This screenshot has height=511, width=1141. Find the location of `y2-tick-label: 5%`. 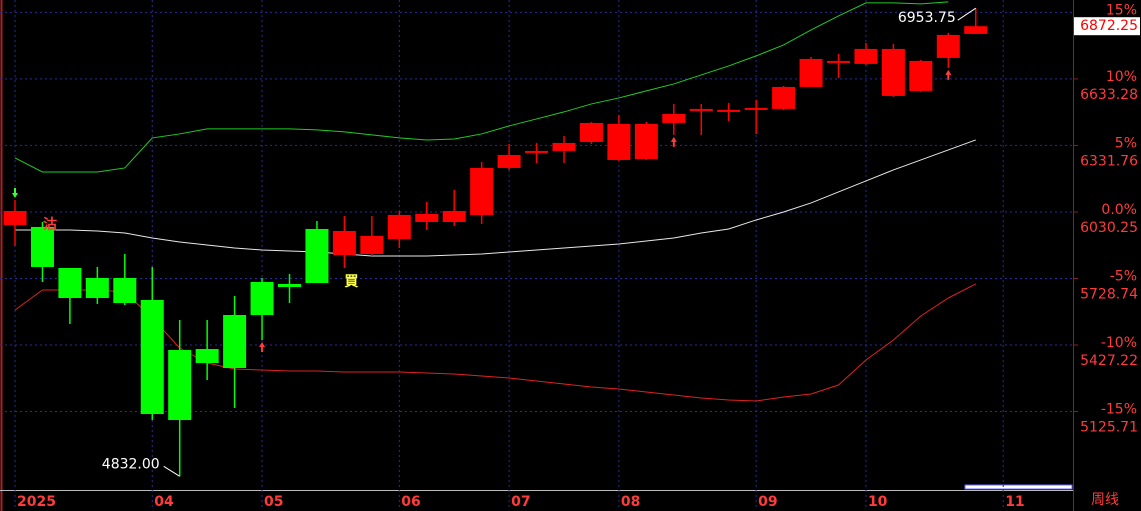

y2-tick-label: 5% is located at coordinates (1126, 143).